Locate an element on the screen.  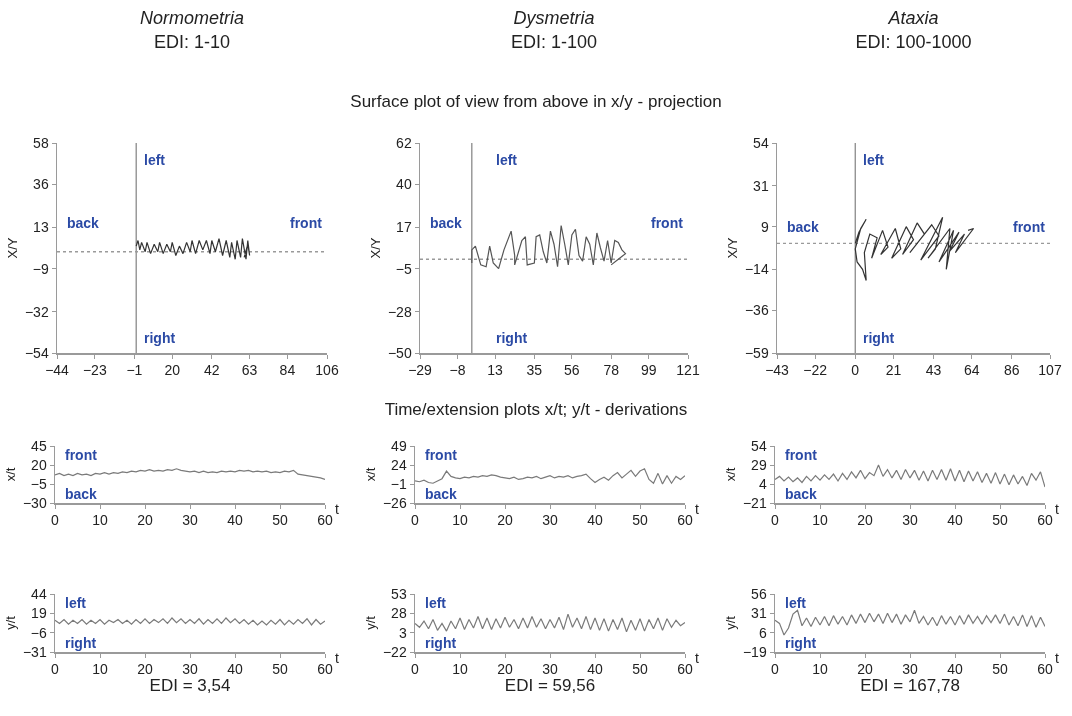
x-tick-label: 42 is located at coordinates (212, 370).